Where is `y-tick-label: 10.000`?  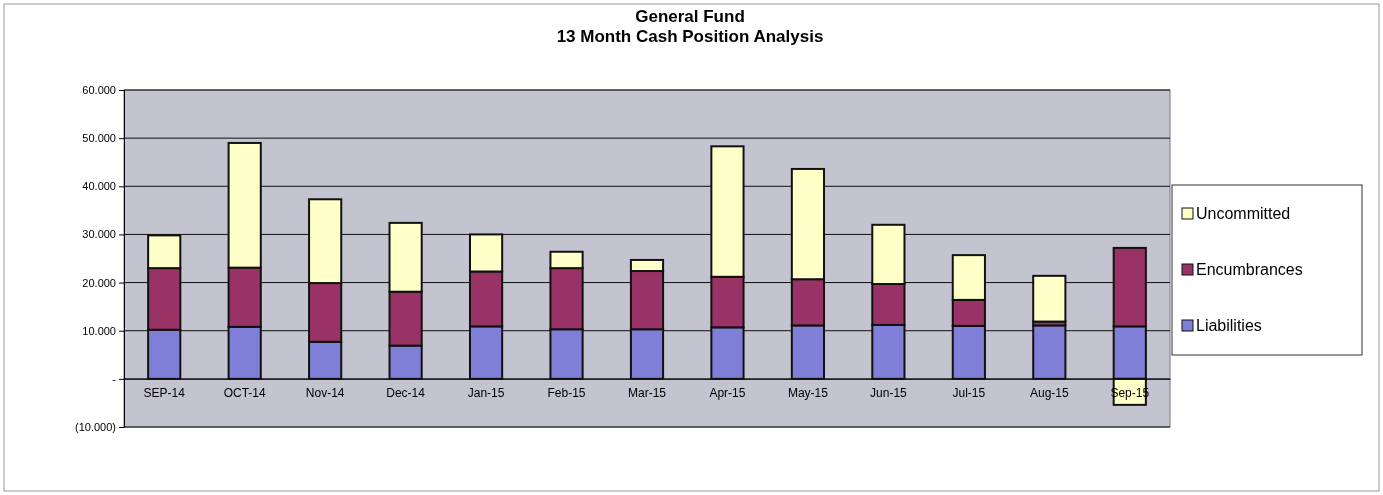
y-tick-label: 10.000 is located at coordinates (99, 330).